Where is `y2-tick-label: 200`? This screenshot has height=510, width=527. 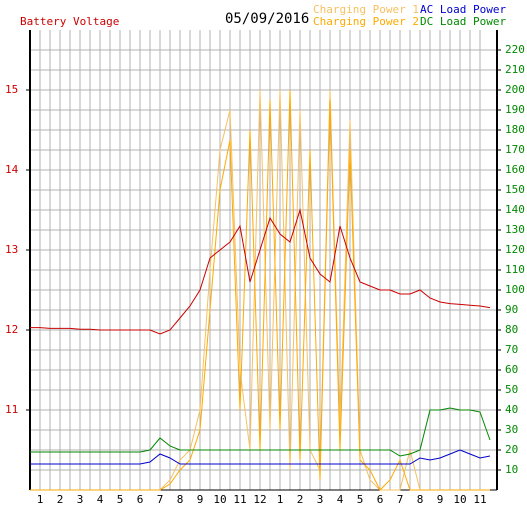
y2-tick-label: 200 is located at coordinates (515, 89).